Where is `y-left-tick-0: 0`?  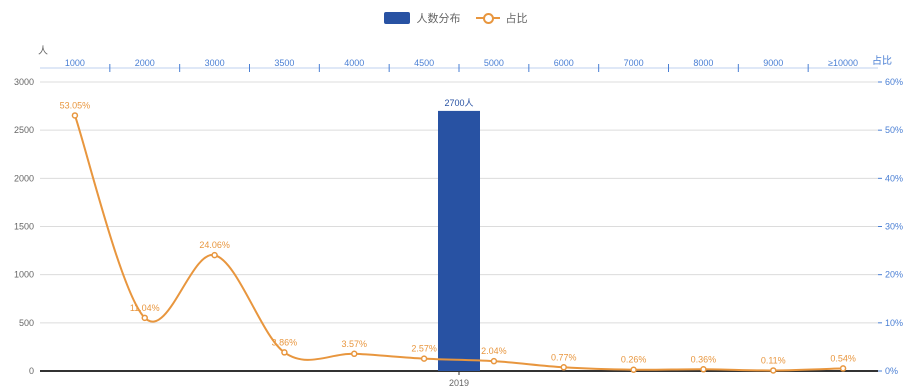 y-left-tick-0: 0 is located at coordinates (31, 371).